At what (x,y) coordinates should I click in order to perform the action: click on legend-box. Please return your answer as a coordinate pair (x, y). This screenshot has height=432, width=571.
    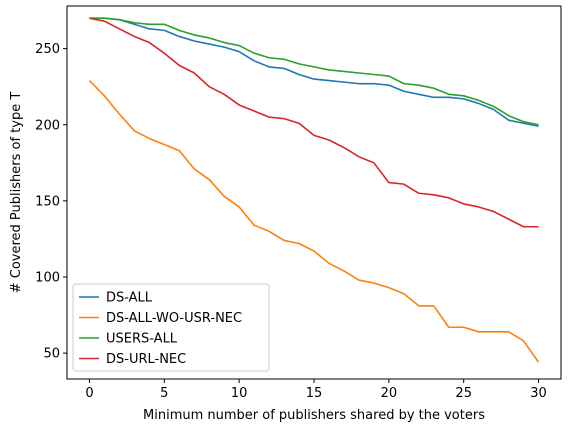
    Looking at the image, I should click on (171, 327).